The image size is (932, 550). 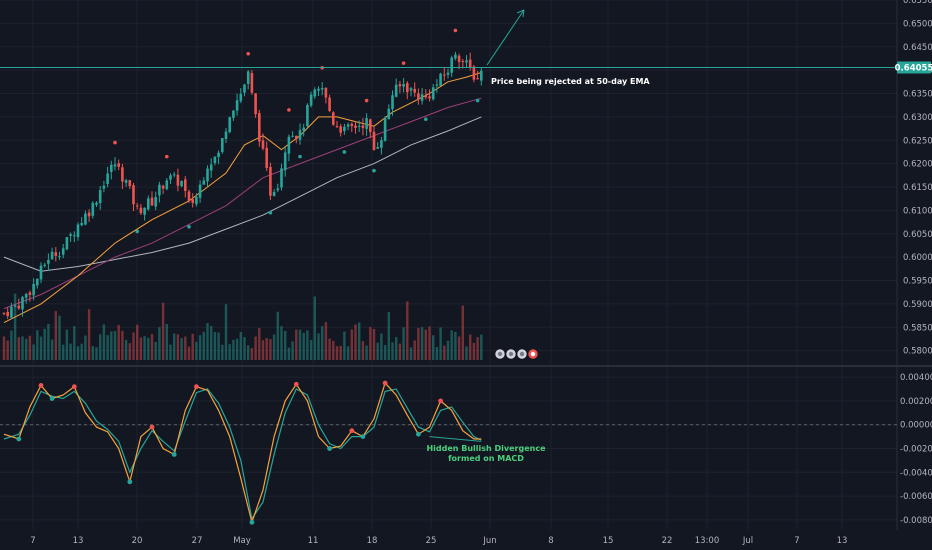 I want to click on fractal-markers, so click(x=296, y=131).